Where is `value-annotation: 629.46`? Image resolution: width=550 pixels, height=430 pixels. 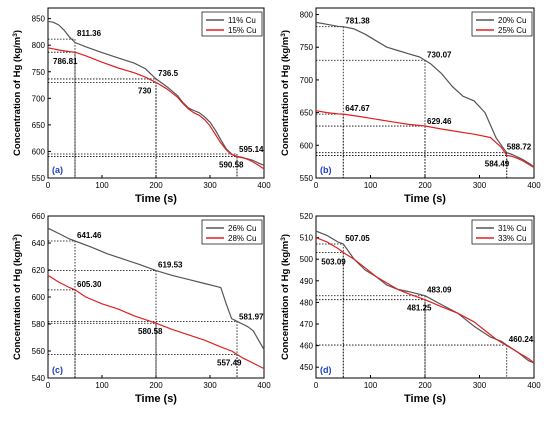 value-annotation: 629.46 is located at coordinates (439, 121).